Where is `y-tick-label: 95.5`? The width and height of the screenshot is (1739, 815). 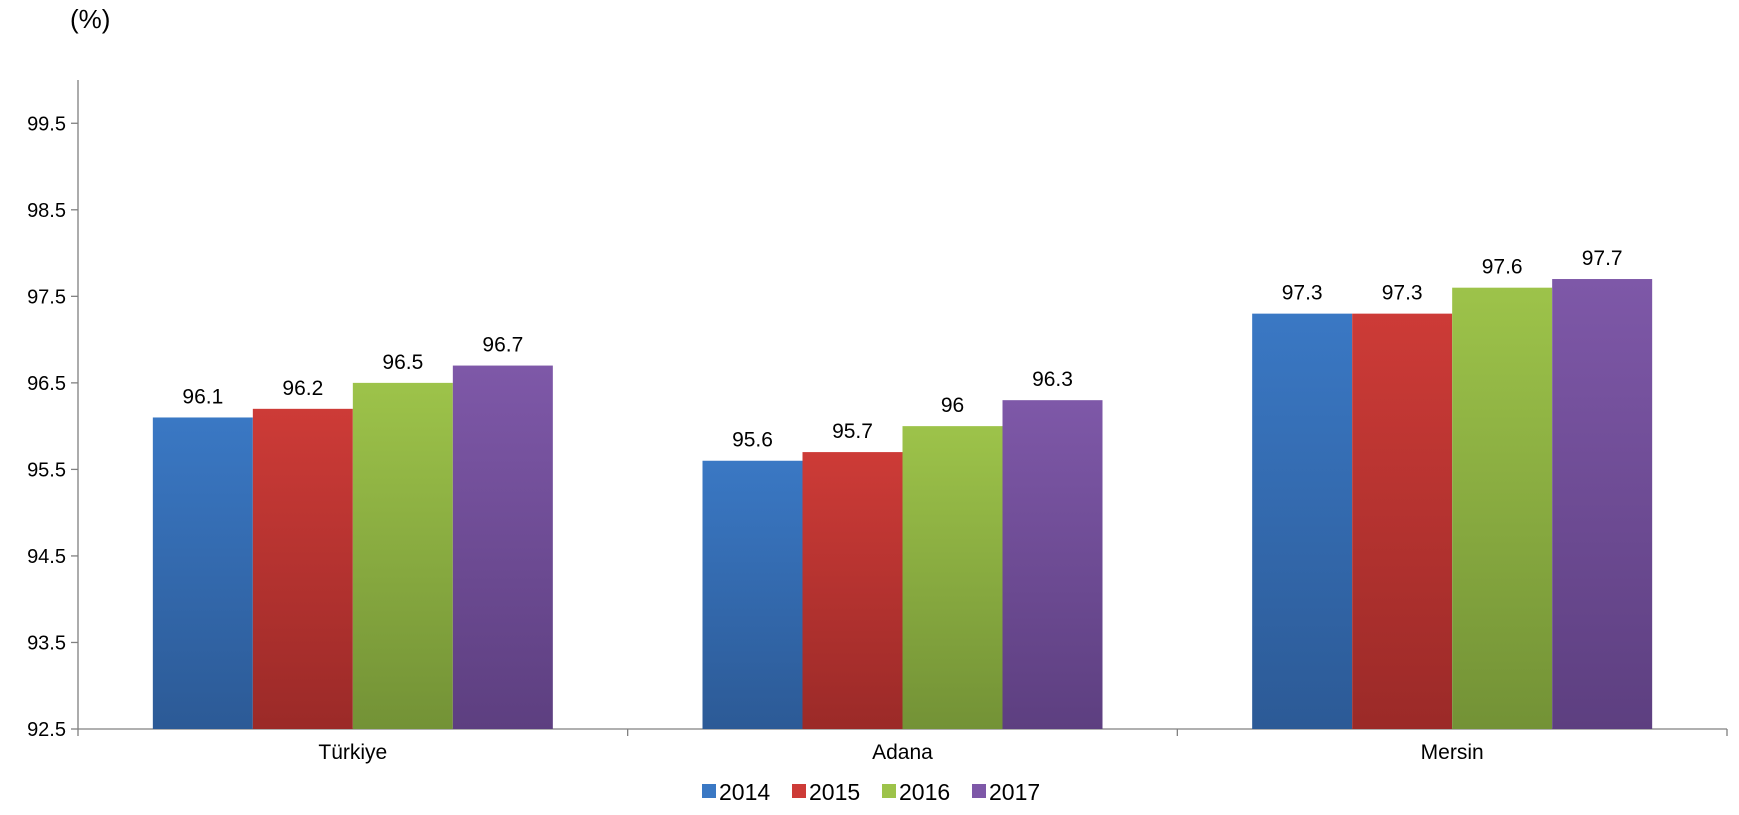 y-tick-label: 95.5 is located at coordinates (46, 470).